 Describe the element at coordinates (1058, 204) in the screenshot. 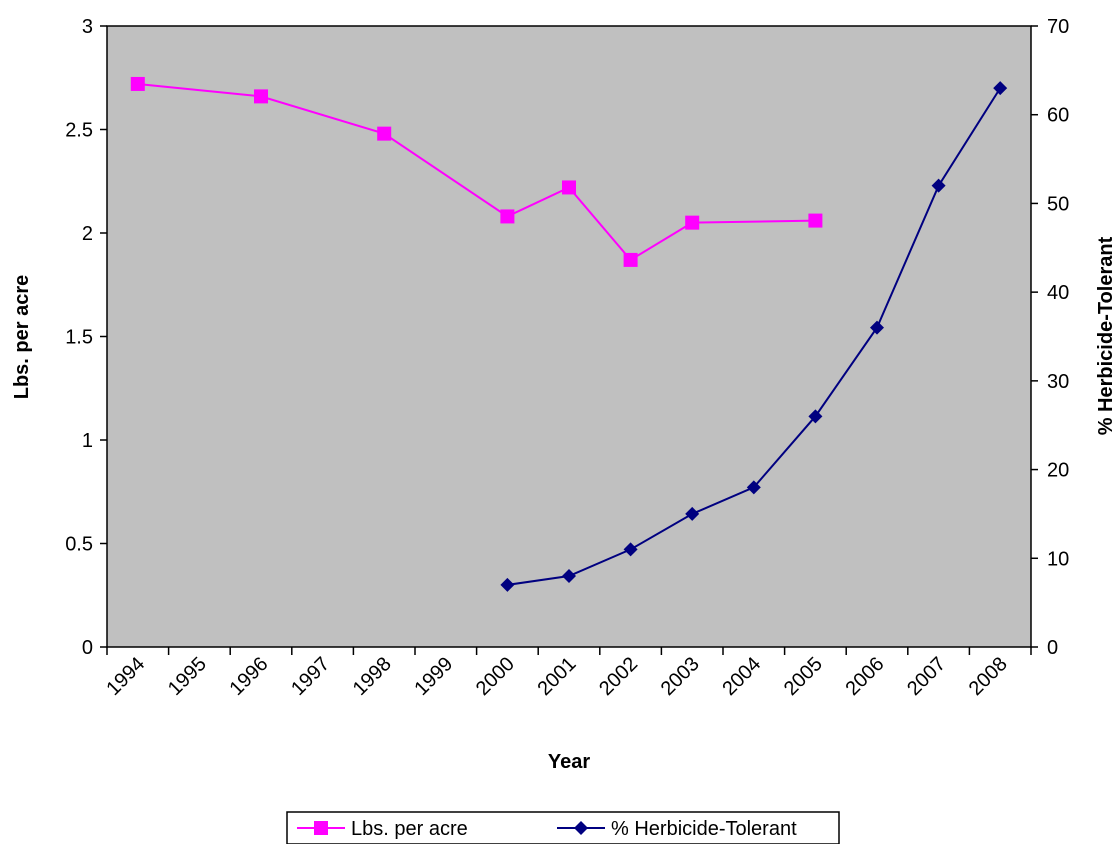

I see `right-tick-label: 50` at that location.